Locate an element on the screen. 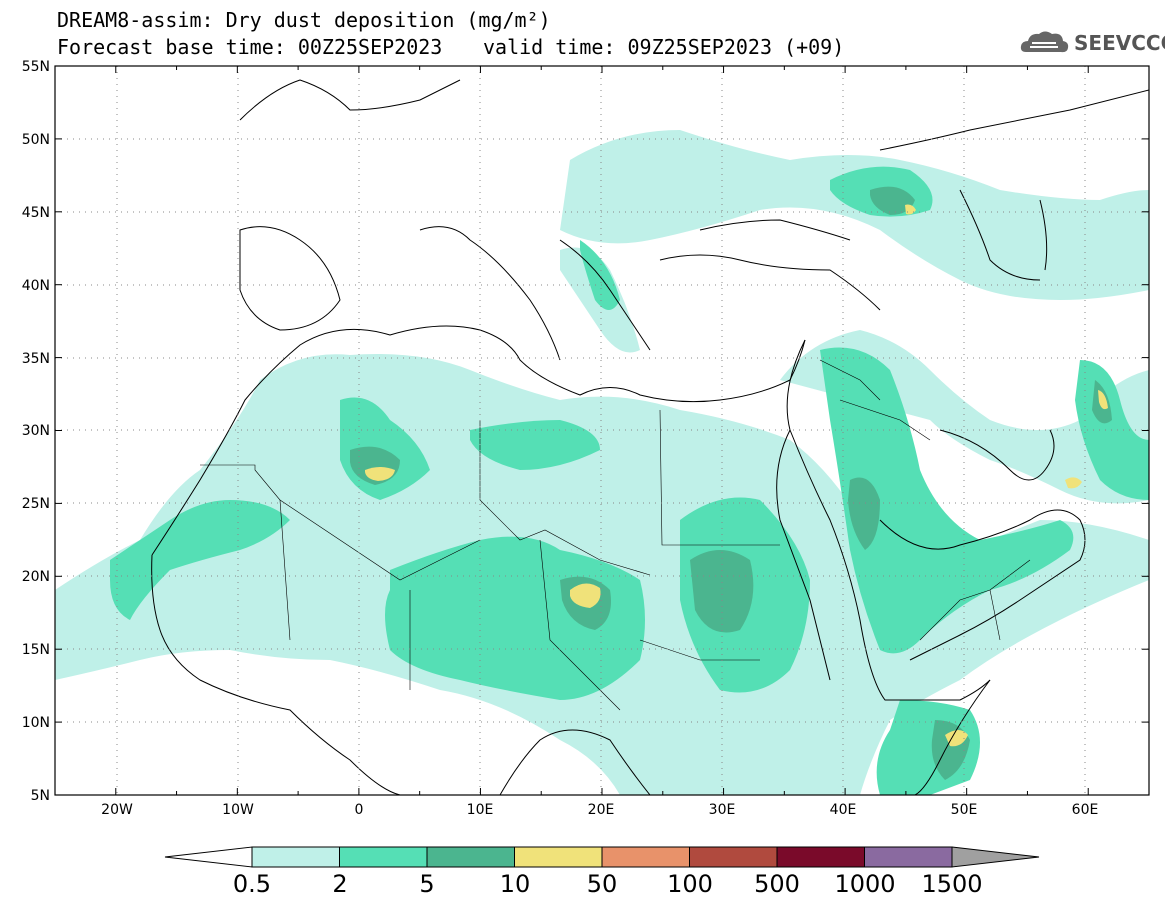 This screenshot has height=907, width=1165. colorbar: 0.5 2 5 10 50 100 500 1000 1500 is located at coordinates (602, 872).